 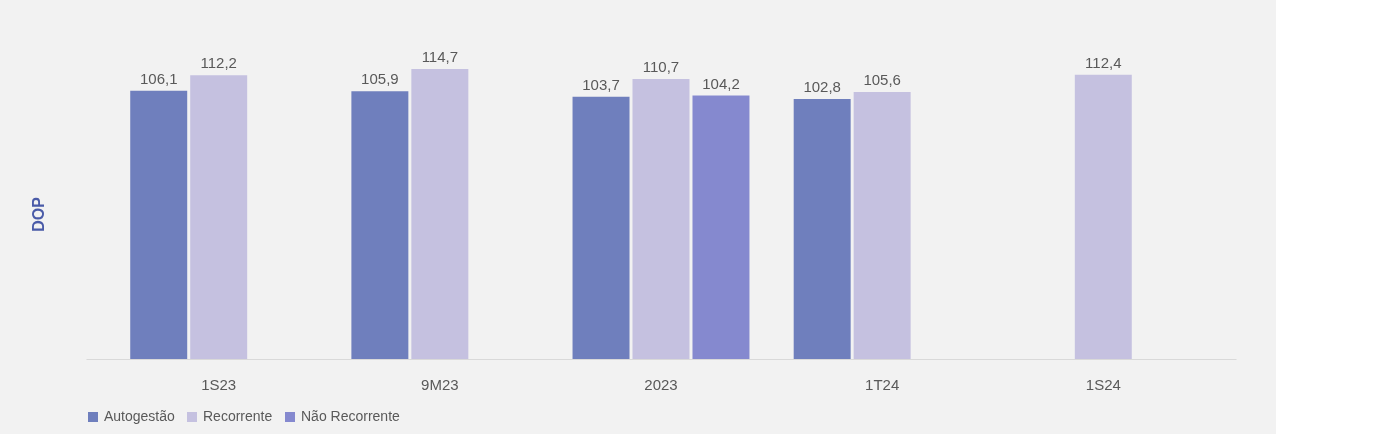 I want to click on data-label: 105,9, so click(x=380, y=79).